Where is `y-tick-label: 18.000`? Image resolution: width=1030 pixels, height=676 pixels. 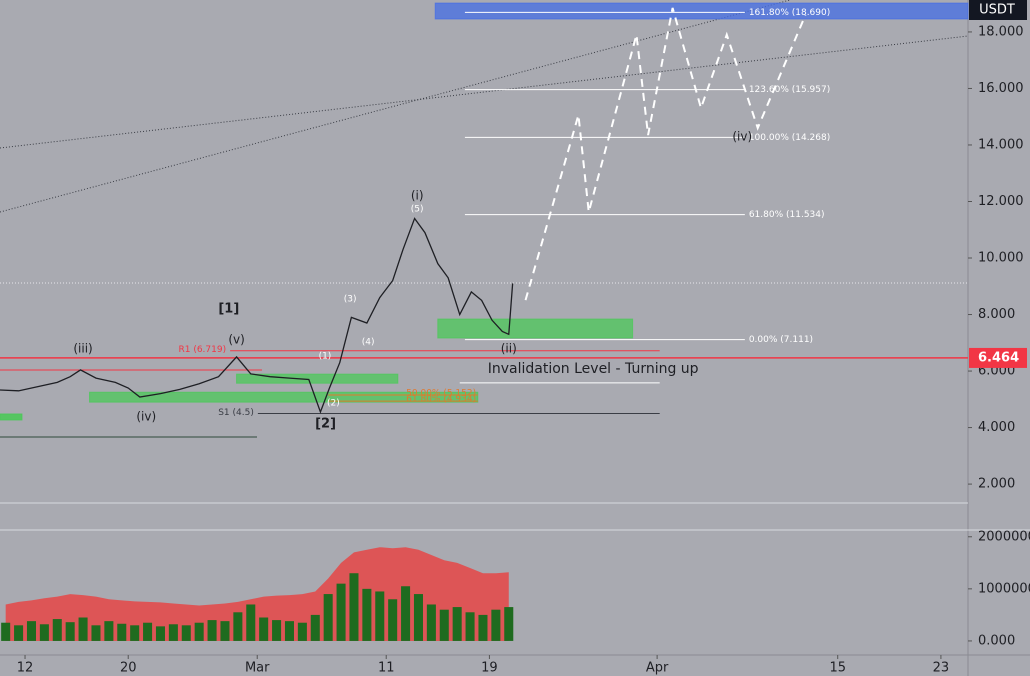
y-tick-label: 18.000 is located at coordinates (1001, 31).